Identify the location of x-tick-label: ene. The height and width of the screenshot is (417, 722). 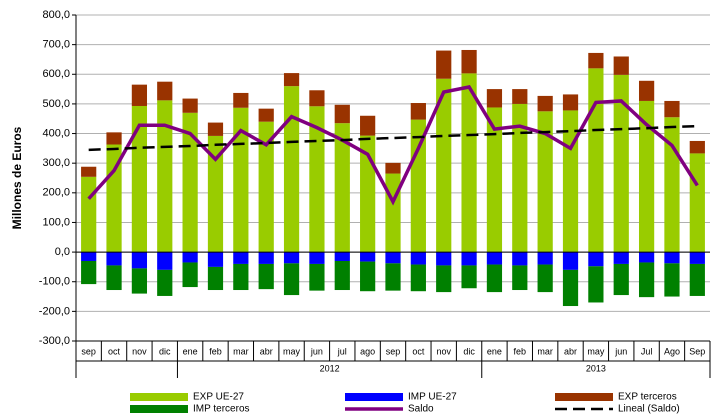
(494, 351).